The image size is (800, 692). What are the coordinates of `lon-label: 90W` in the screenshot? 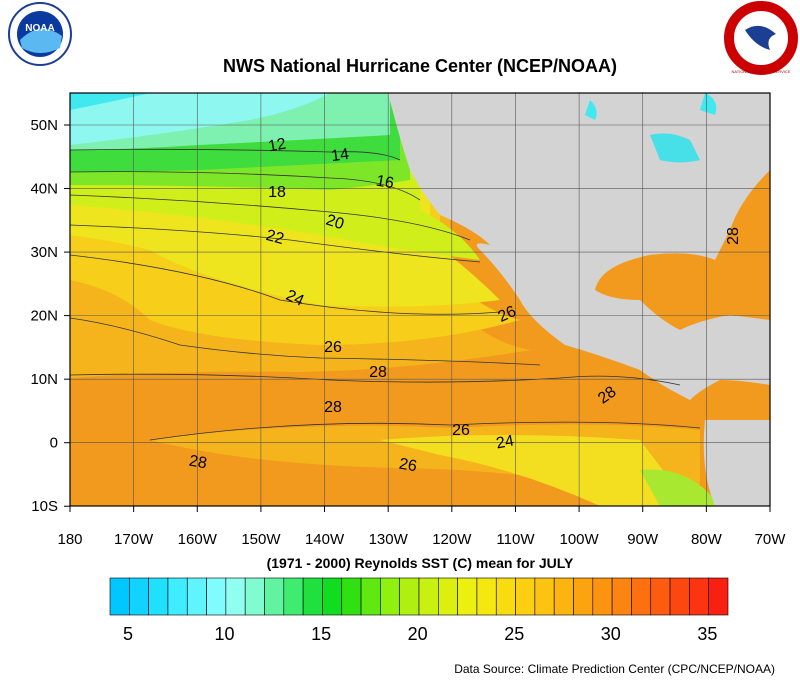 It's located at (643, 539).